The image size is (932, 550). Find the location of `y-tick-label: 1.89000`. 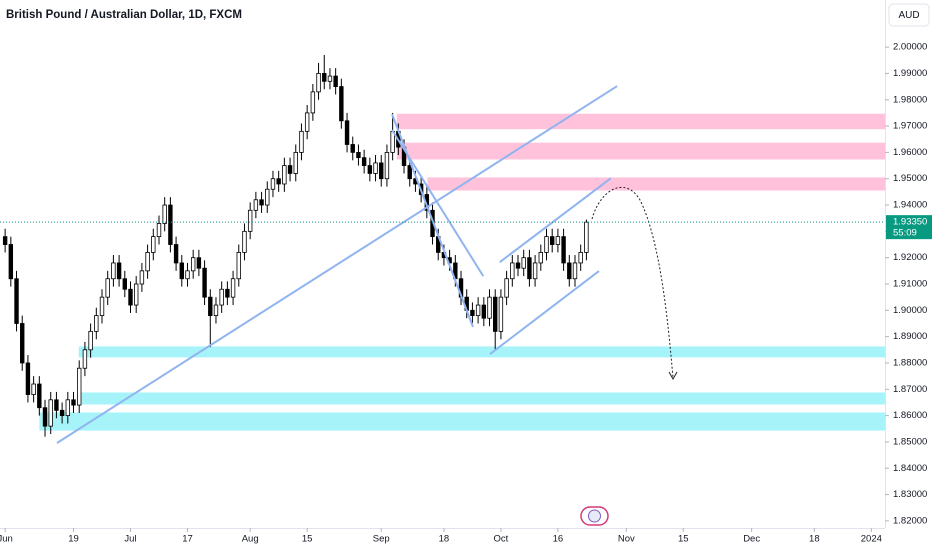

y-tick-label: 1.89000 is located at coordinates (910, 336).